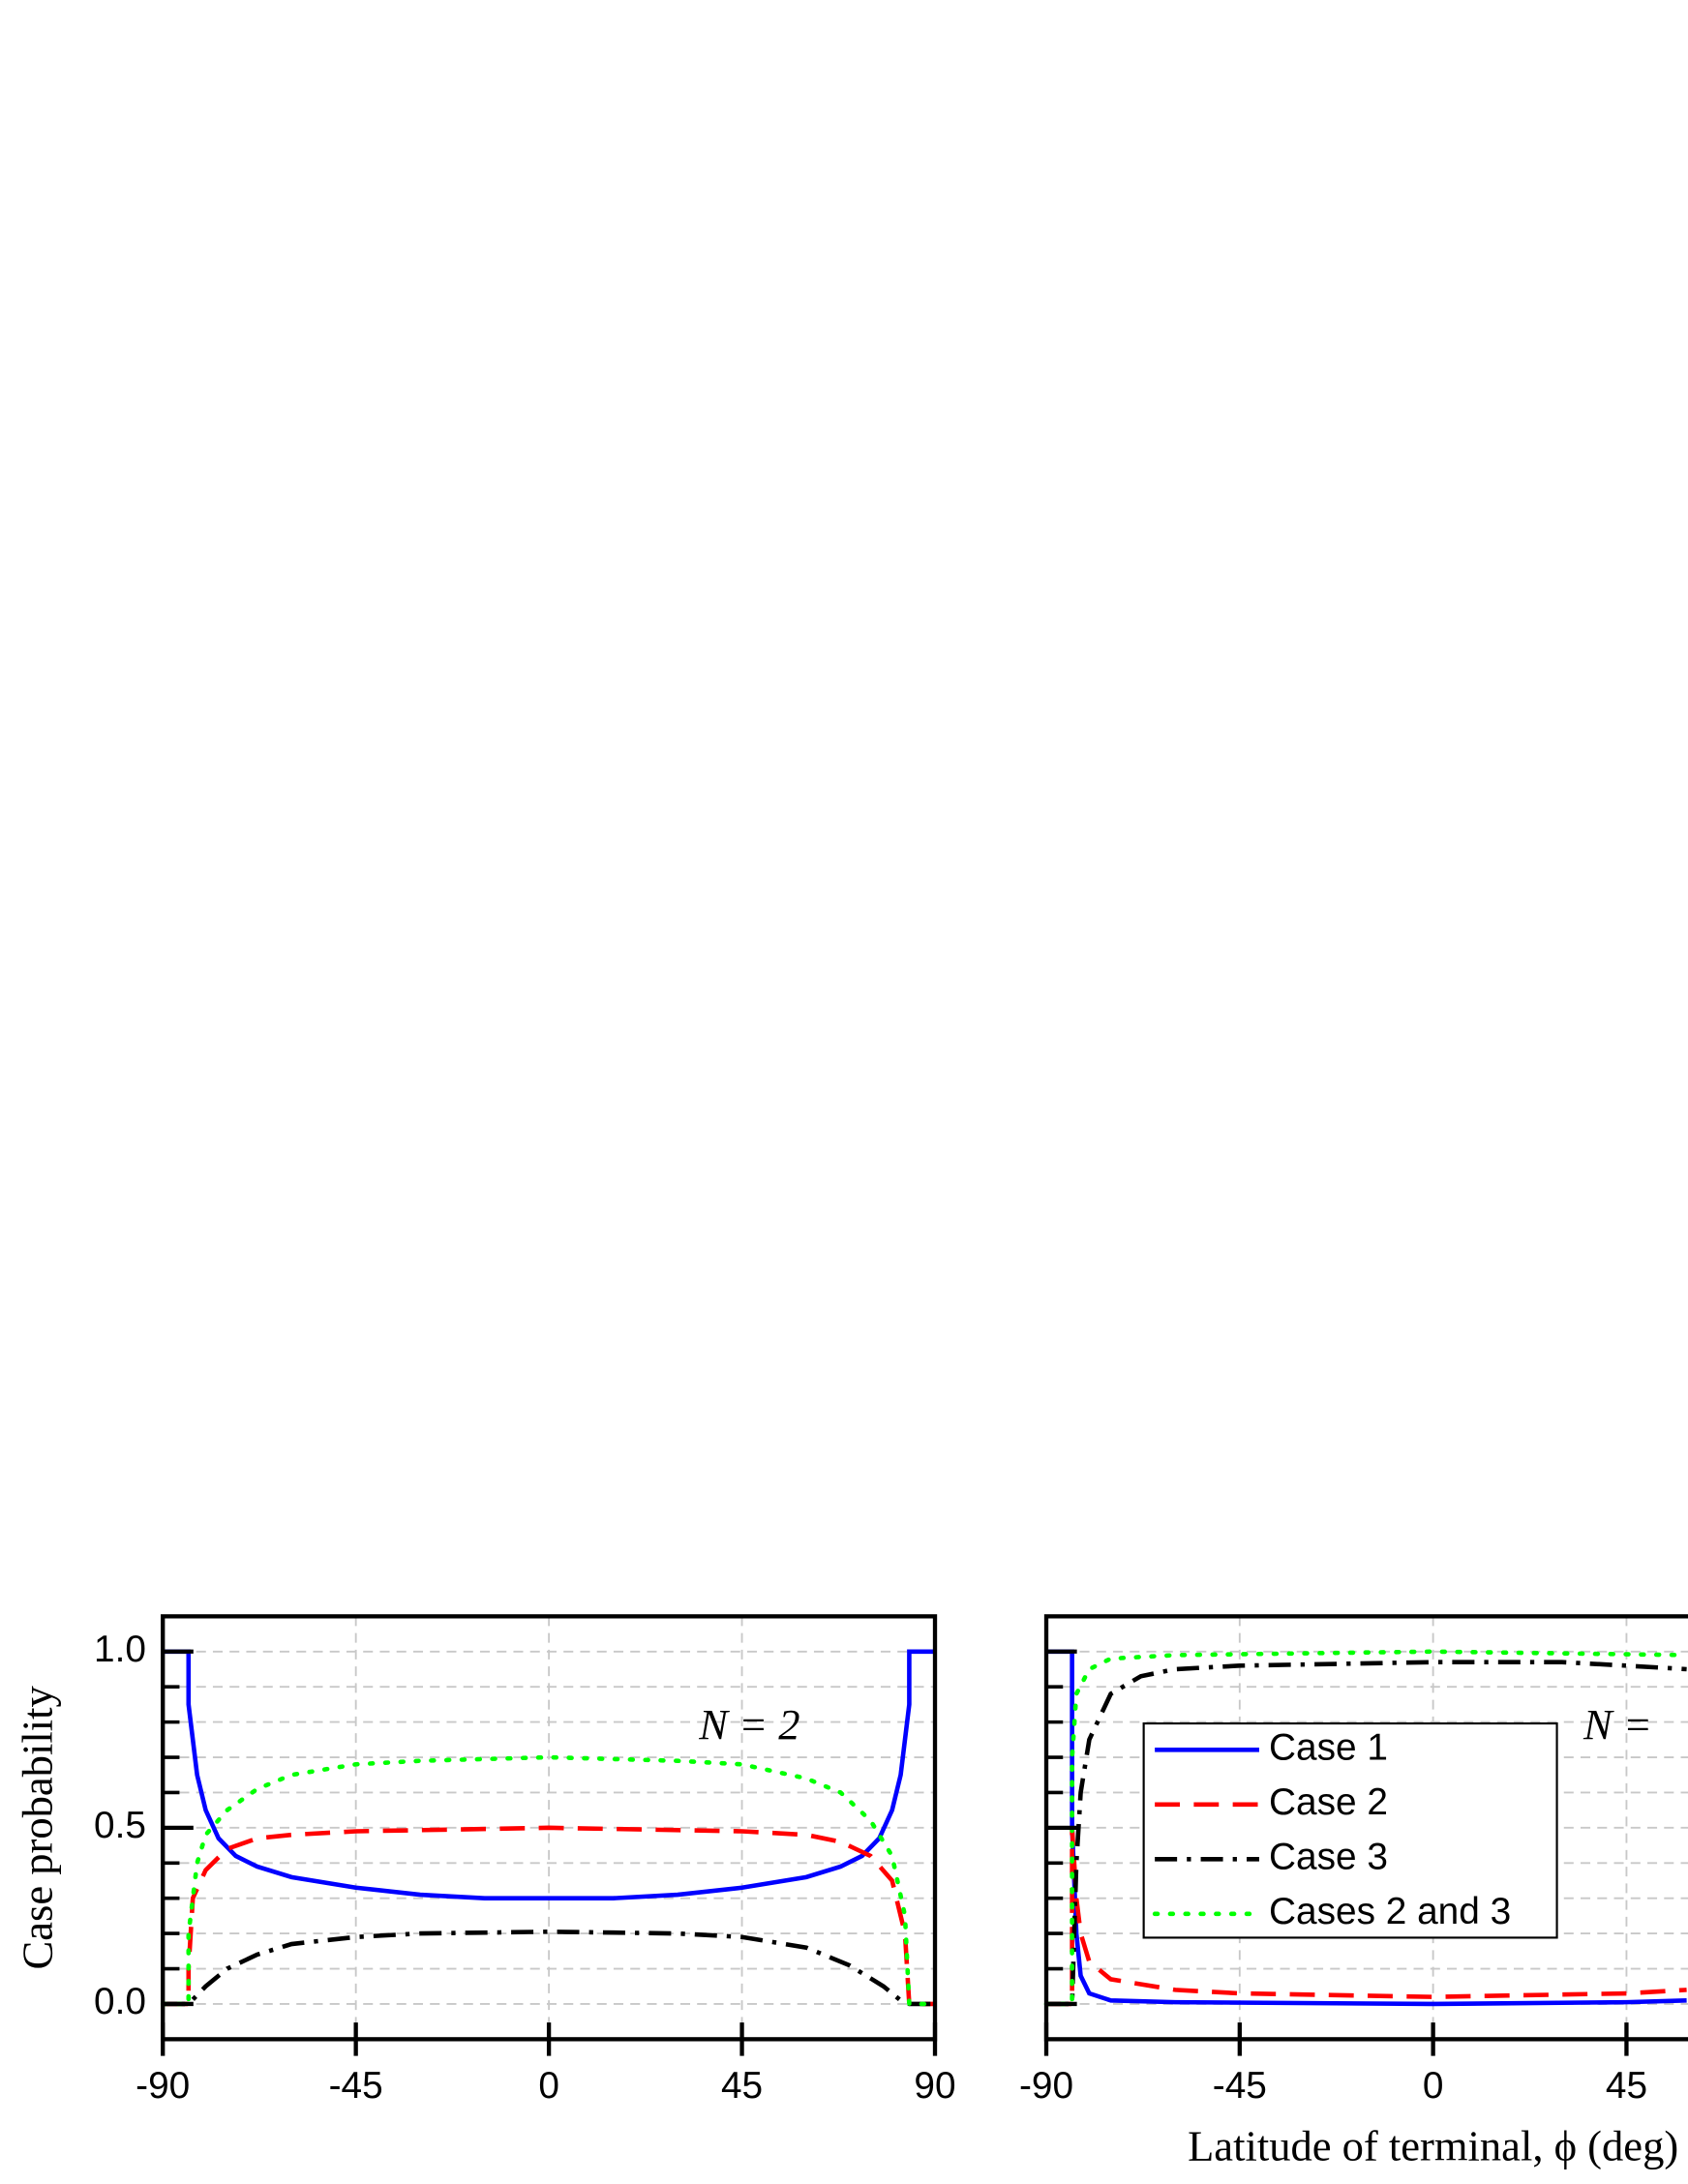 This screenshot has height=2184, width=1688. What do you see at coordinates (1390, 1912) in the screenshot?
I see `legend-label: Cases 2 and 3` at bounding box center [1390, 1912].